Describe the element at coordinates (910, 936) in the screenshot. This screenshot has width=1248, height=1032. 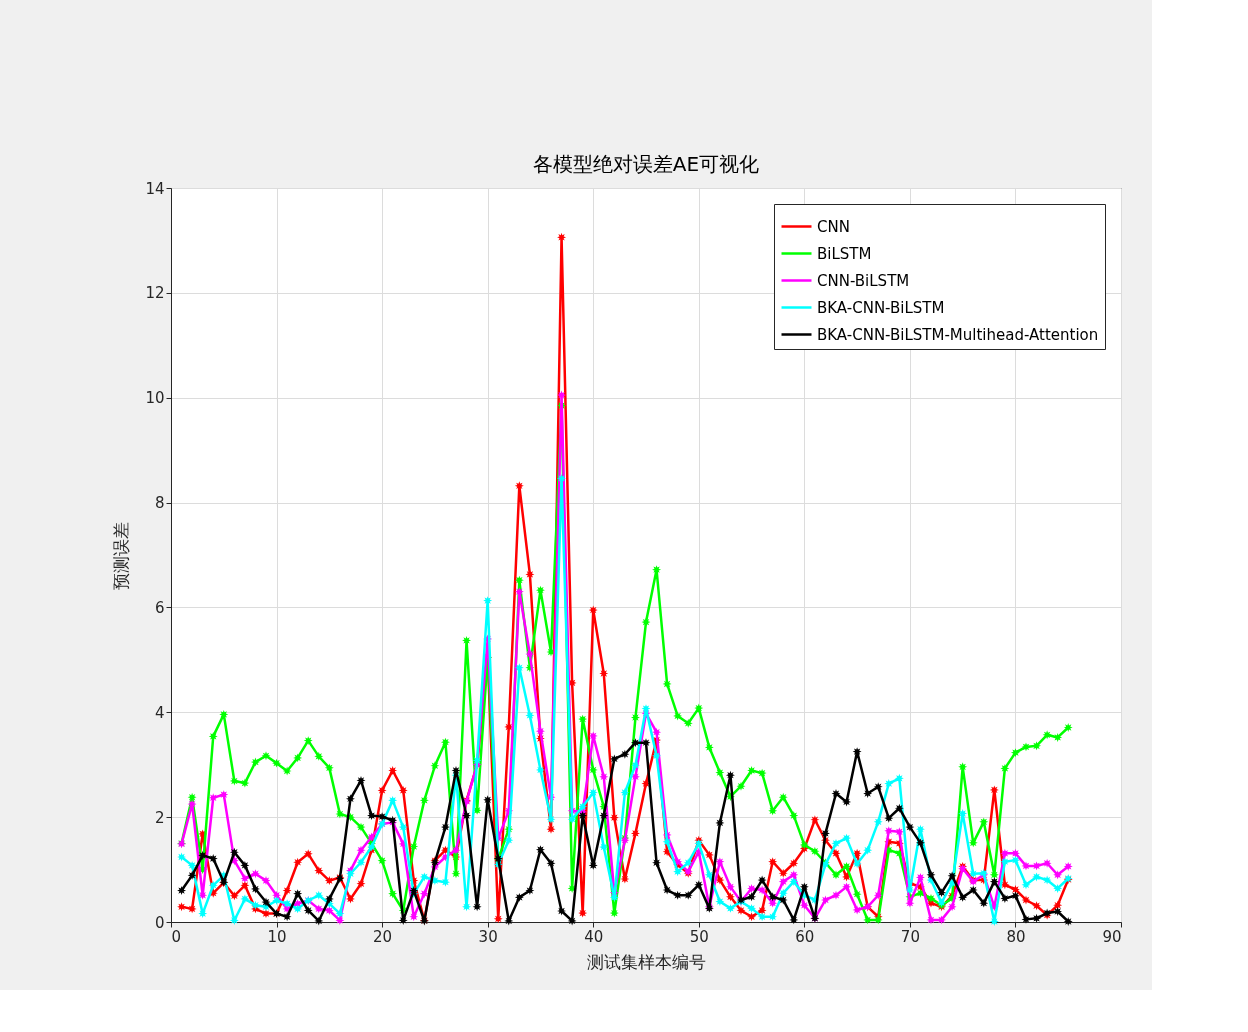
I see `x-tick-label: 70` at that location.